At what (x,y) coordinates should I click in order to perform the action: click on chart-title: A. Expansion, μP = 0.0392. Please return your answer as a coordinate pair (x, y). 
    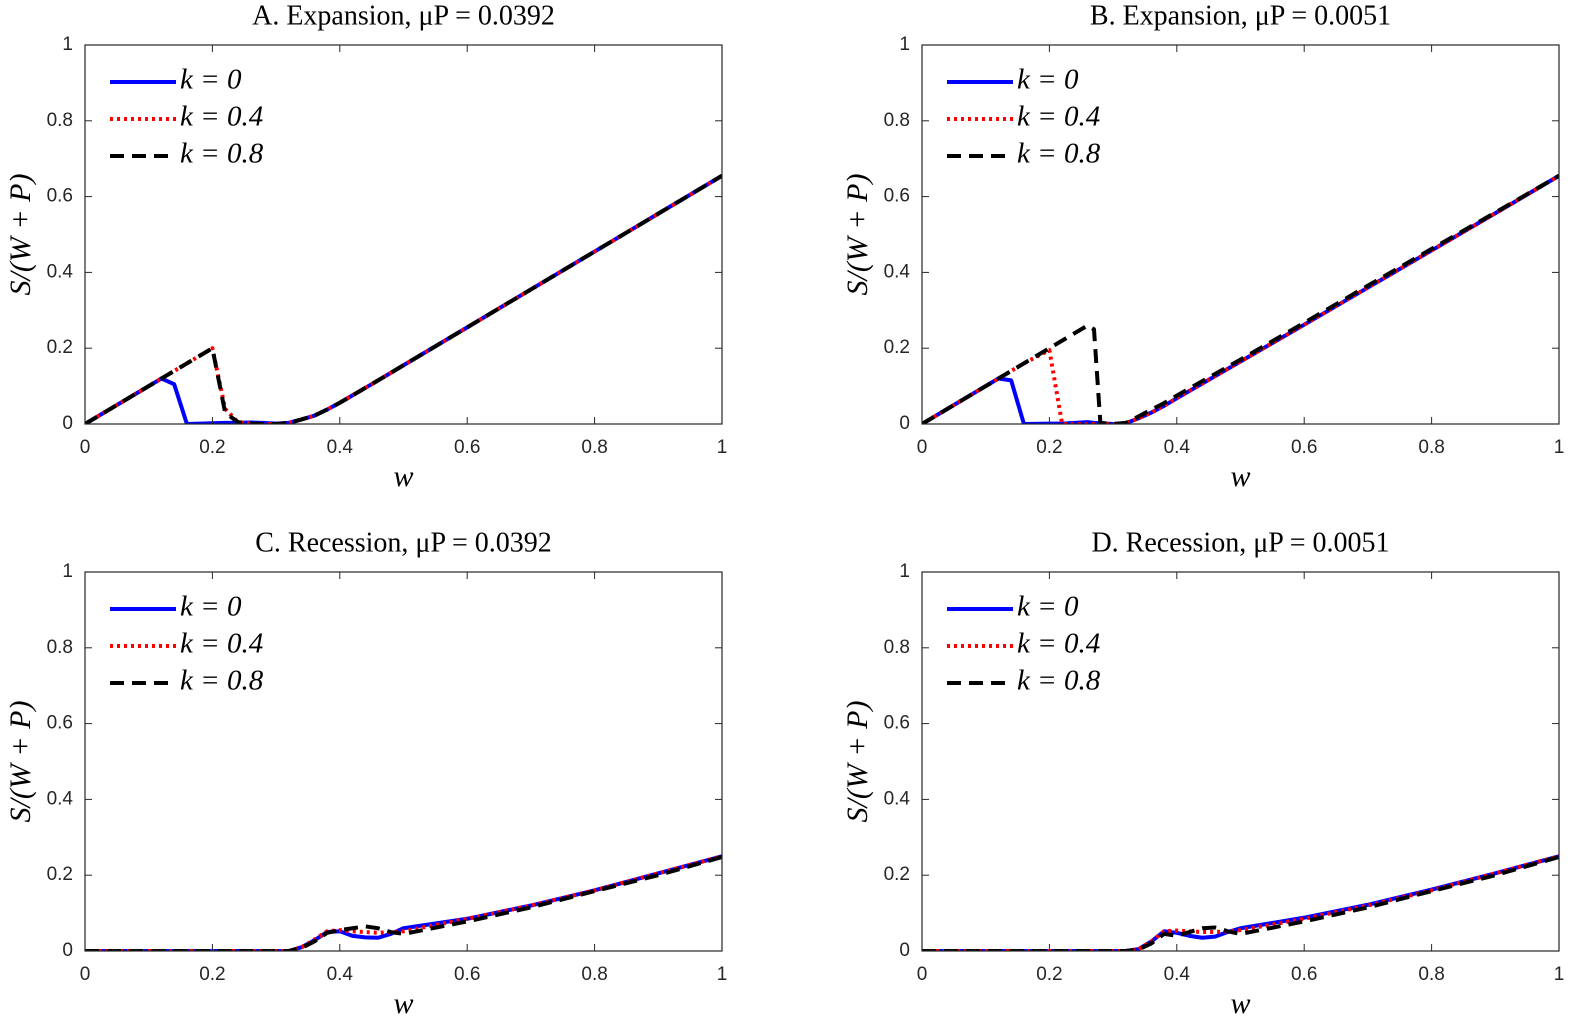
    Looking at the image, I should click on (403, 15).